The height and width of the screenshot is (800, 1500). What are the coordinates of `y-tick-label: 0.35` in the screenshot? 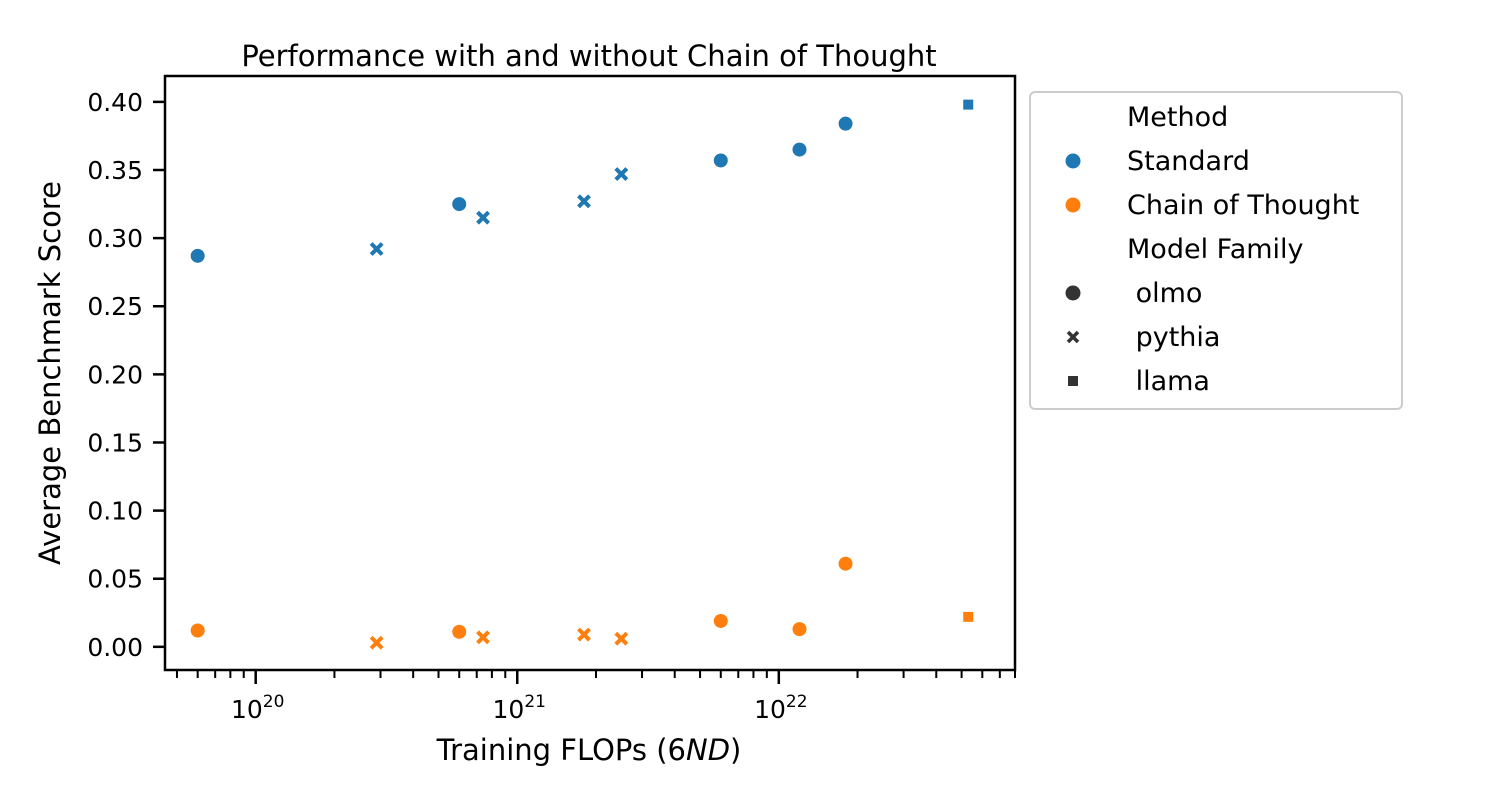 It's located at (115, 170).